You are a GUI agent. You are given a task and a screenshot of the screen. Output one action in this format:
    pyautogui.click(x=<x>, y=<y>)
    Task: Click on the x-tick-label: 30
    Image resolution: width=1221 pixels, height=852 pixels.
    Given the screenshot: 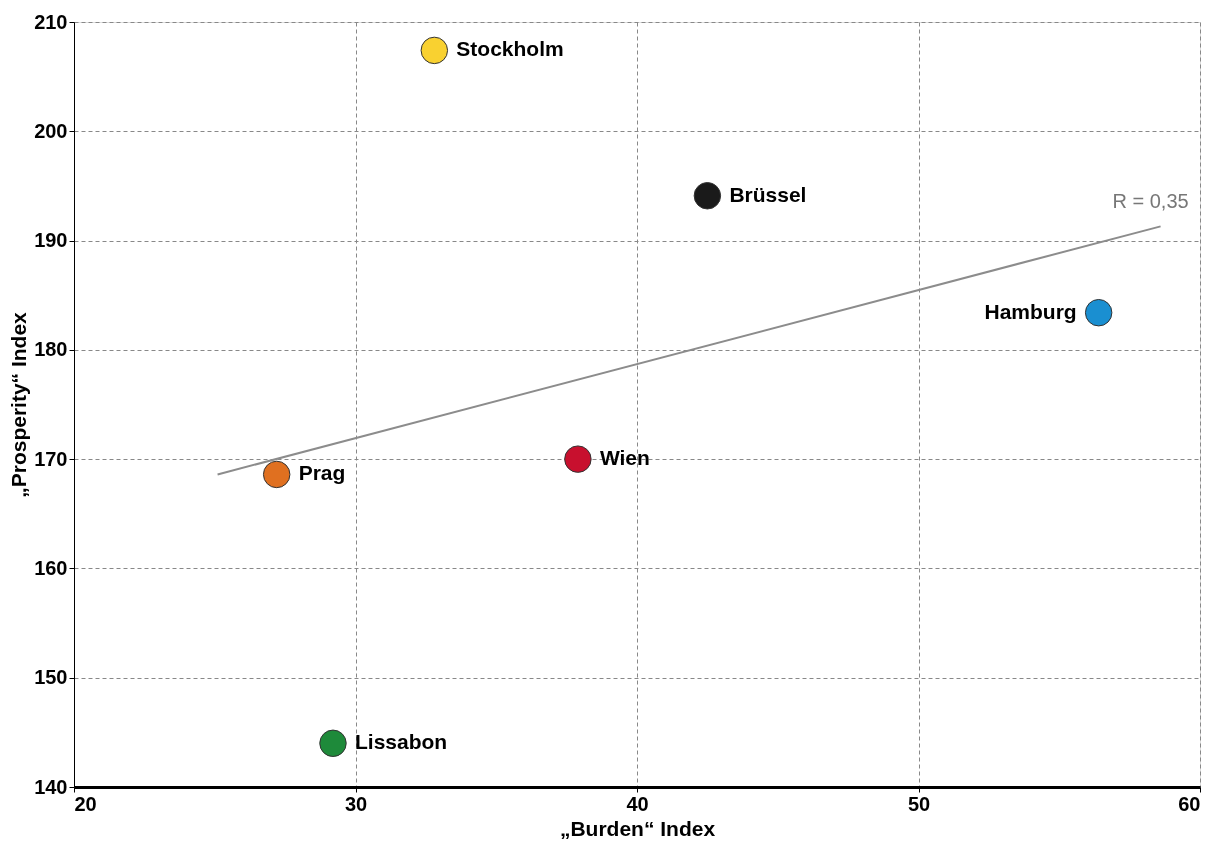 What is the action you would take?
    pyautogui.click(x=356, y=803)
    